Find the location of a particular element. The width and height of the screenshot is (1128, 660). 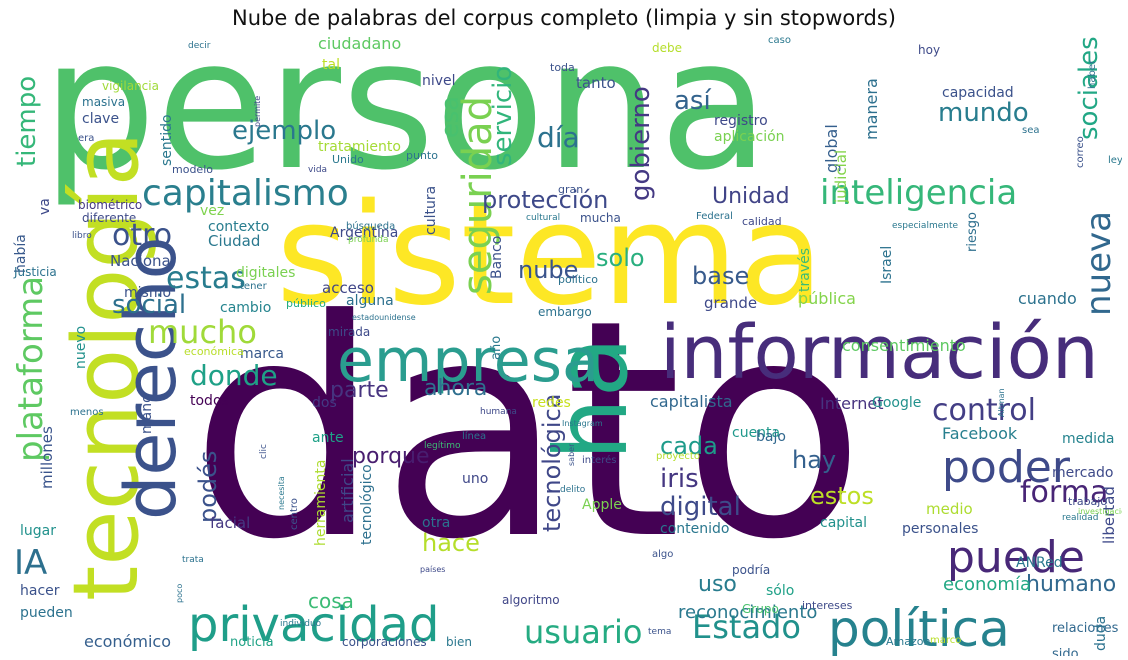

word-era: era is located at coordinates (86, 138).